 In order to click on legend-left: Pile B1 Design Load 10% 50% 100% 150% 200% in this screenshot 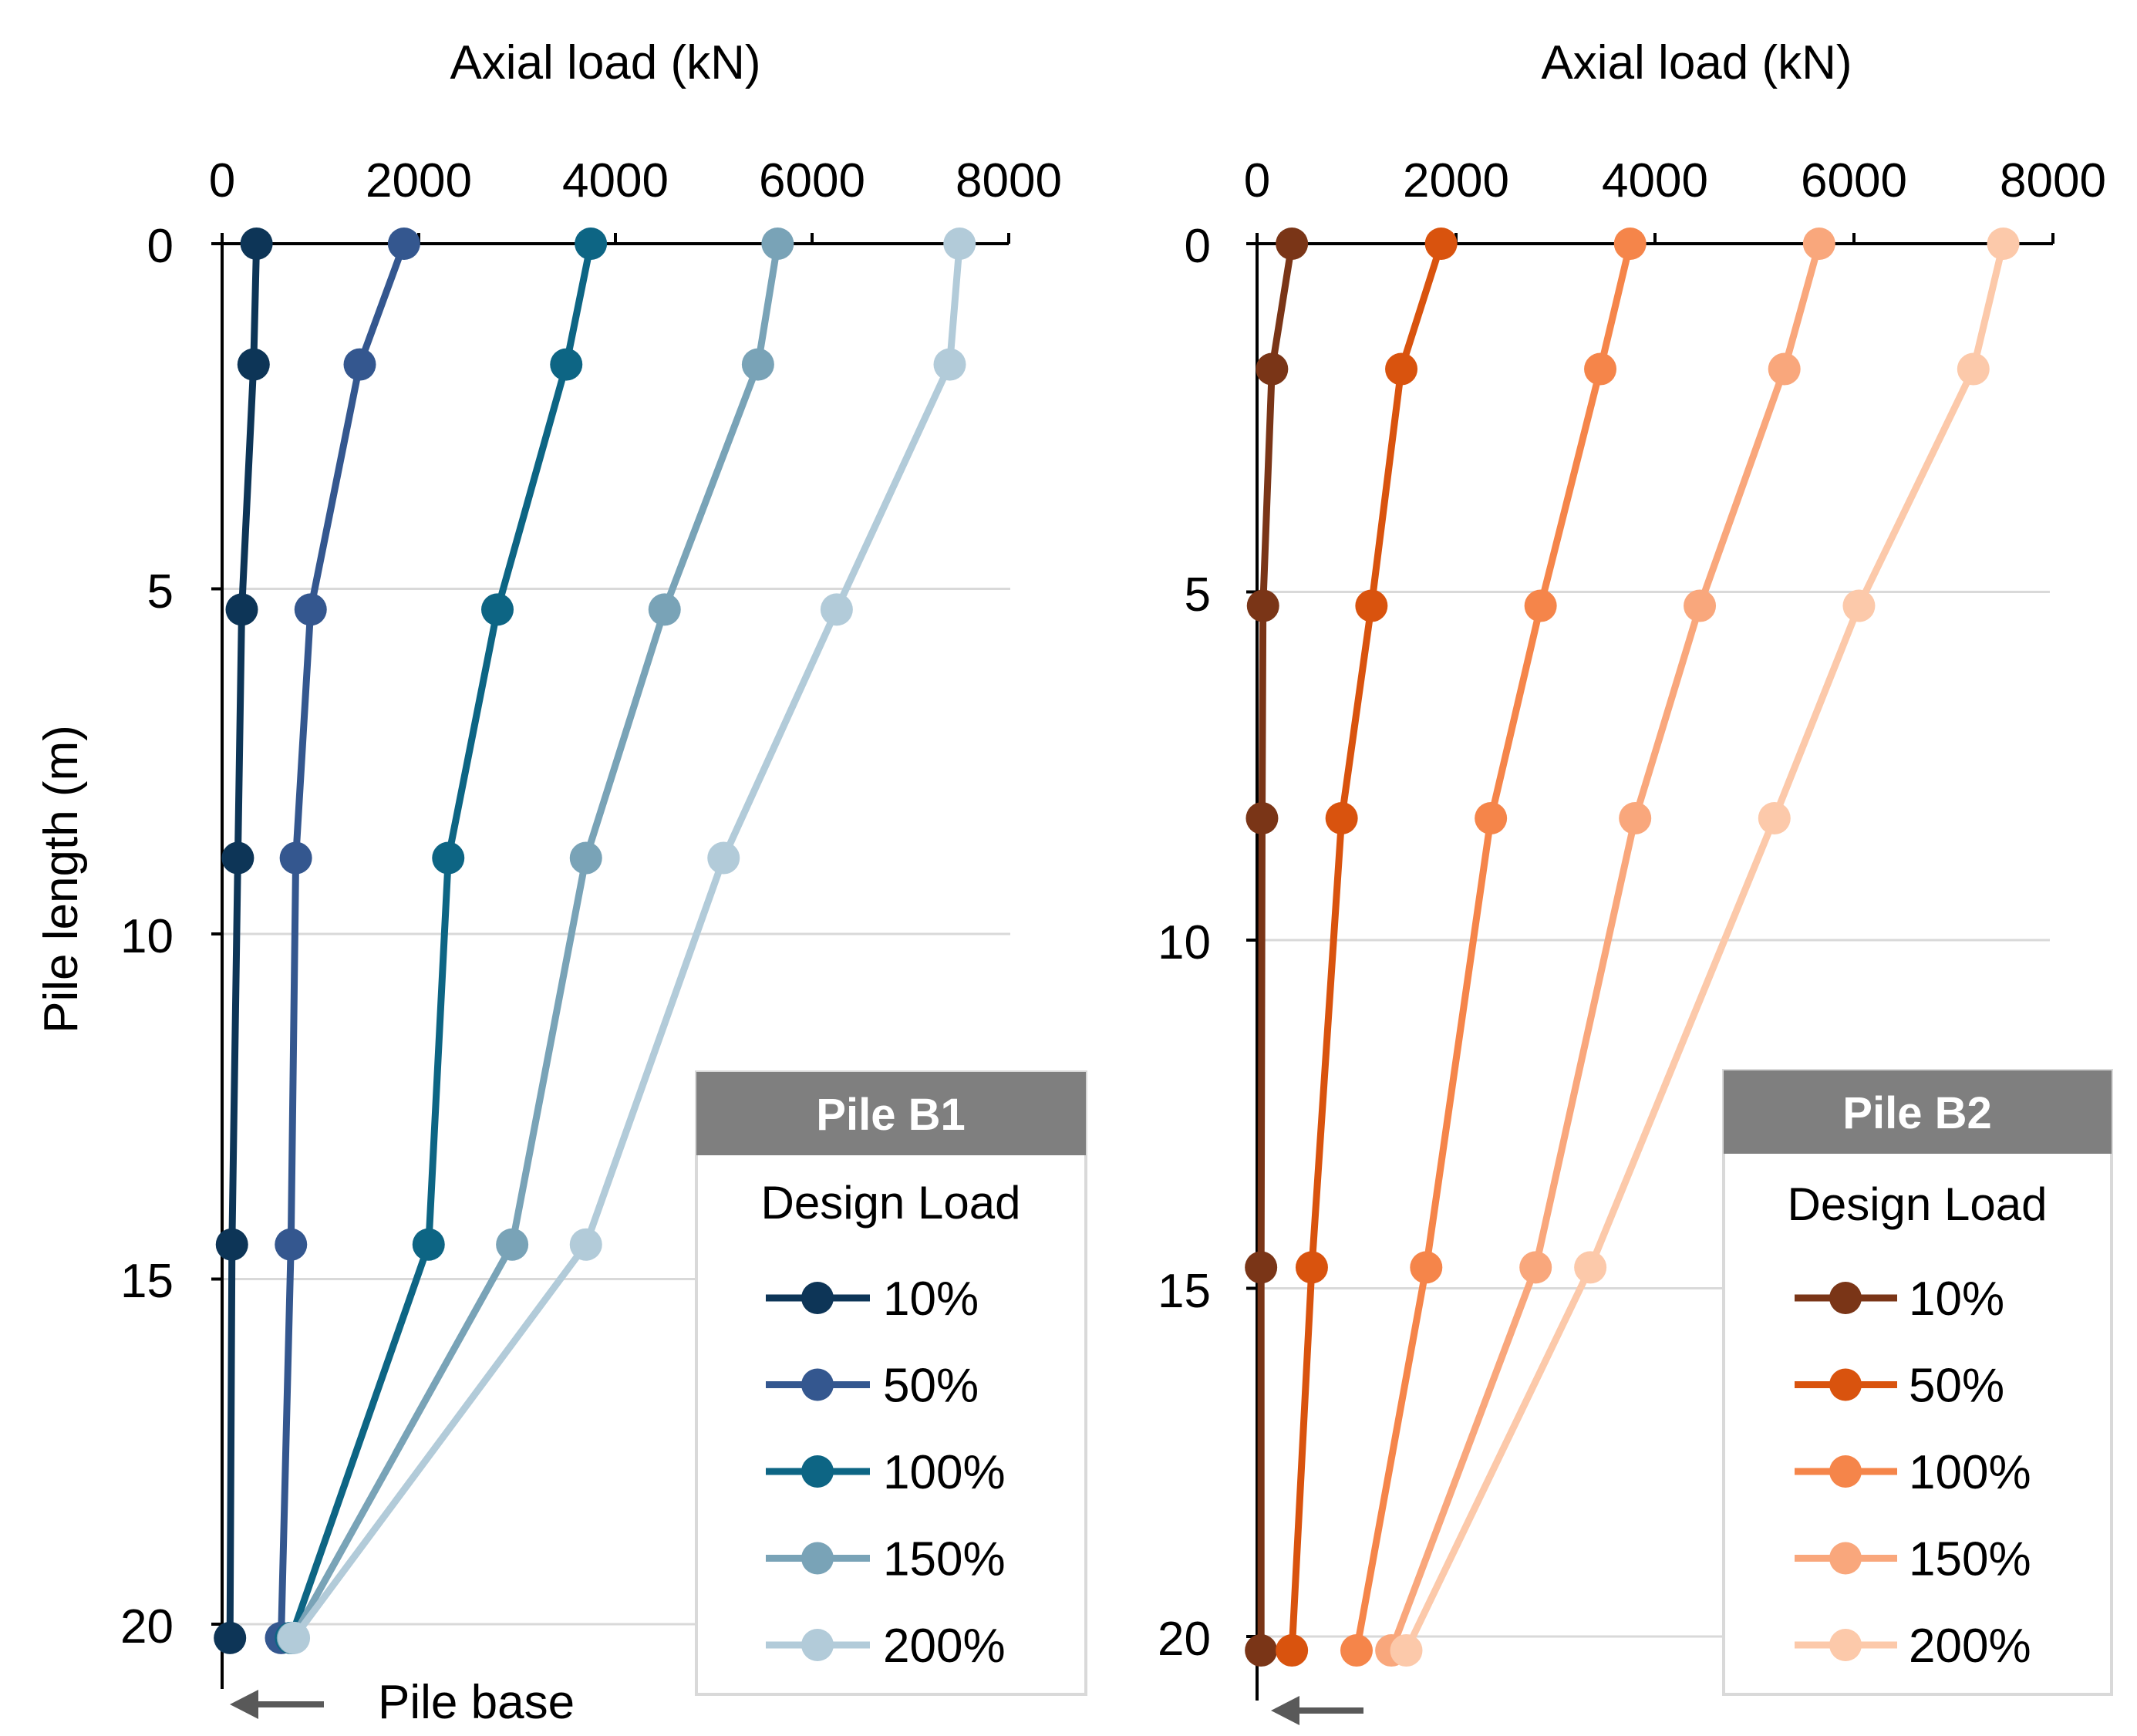, I will do `click(891, 1383)`.